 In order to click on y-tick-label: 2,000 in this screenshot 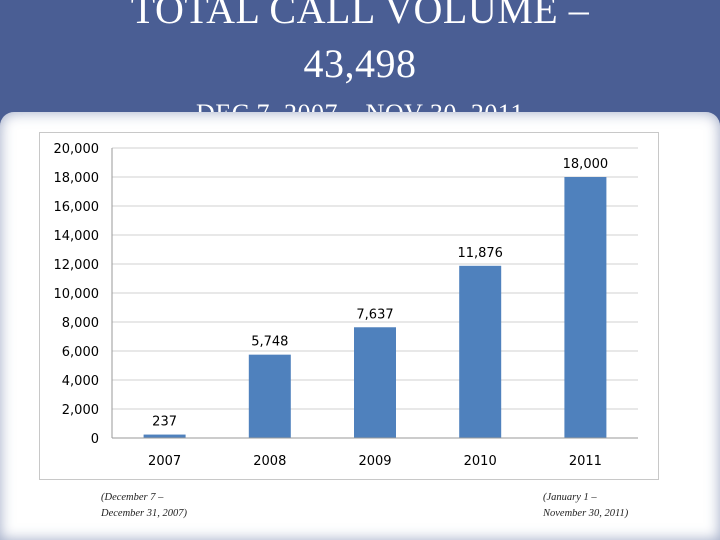, I will do `click(80, 410)`.